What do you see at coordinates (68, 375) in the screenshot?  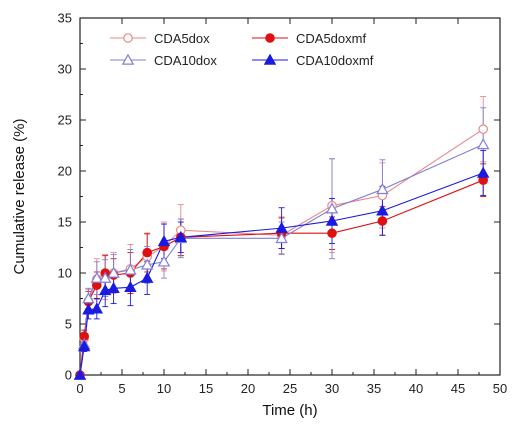 I see `y-tick-label: 0` at bounding box center [68, 375].